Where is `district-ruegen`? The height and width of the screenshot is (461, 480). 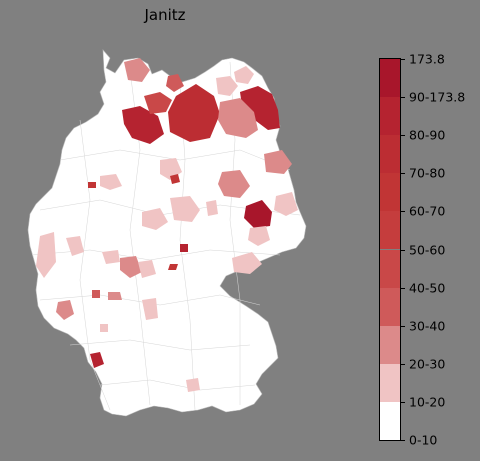
district-ruegen is located at coordinates (244, 75).